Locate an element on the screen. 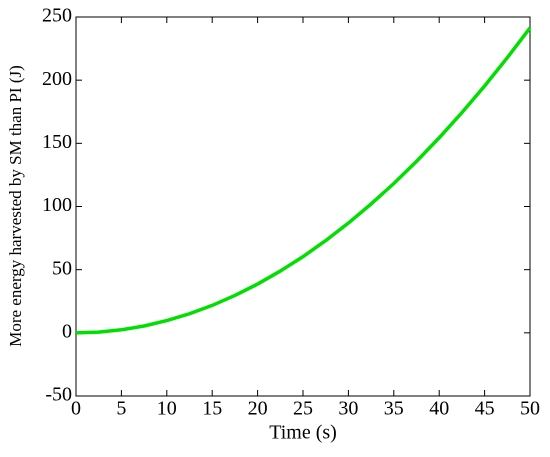 The height and width of the screenshot is (457, 550). x-tick-label: 0 is located at coordinates (76, 409).